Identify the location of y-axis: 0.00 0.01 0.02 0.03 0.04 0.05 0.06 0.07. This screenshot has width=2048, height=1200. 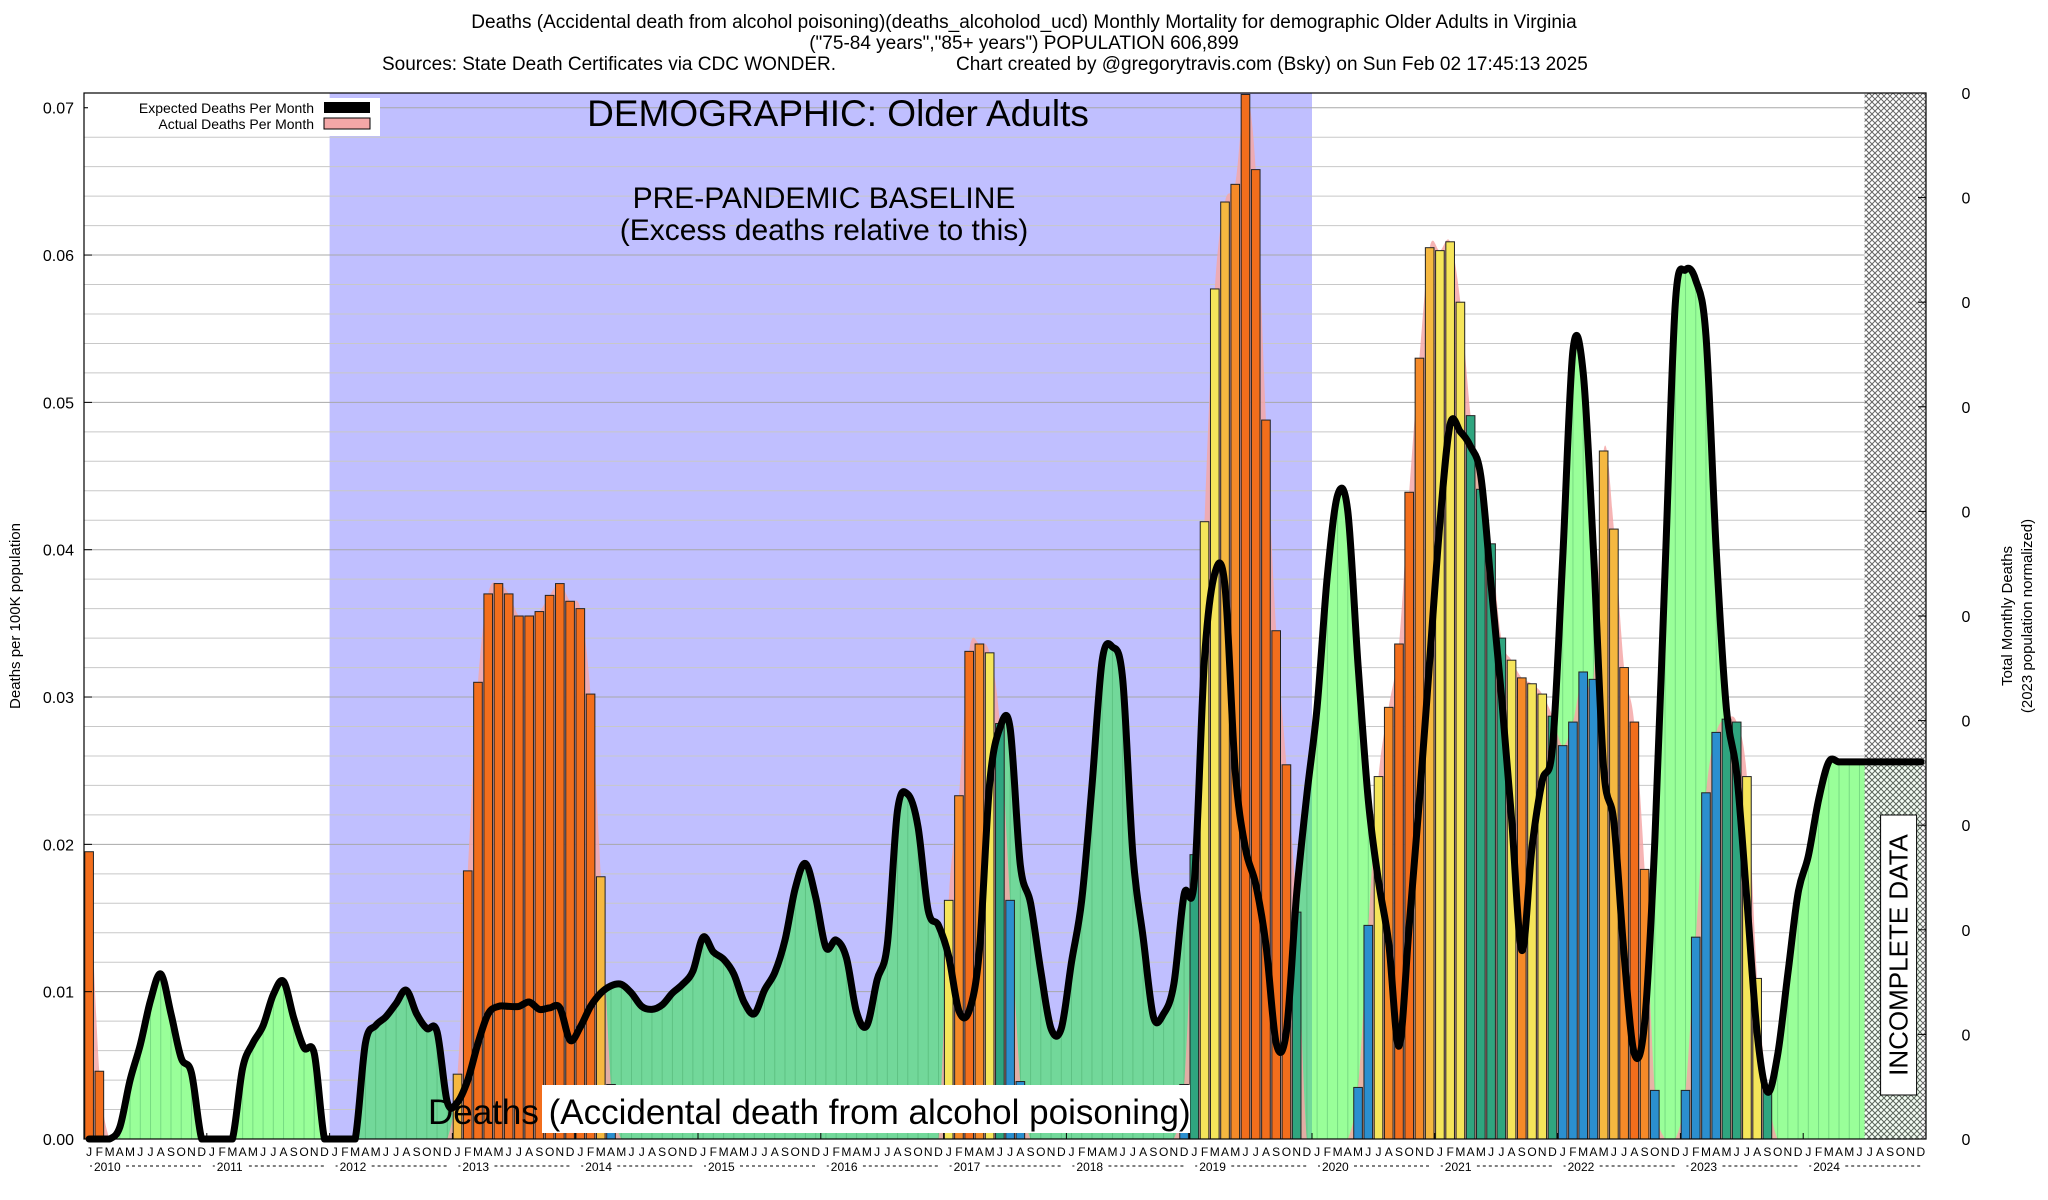
(67, 625).